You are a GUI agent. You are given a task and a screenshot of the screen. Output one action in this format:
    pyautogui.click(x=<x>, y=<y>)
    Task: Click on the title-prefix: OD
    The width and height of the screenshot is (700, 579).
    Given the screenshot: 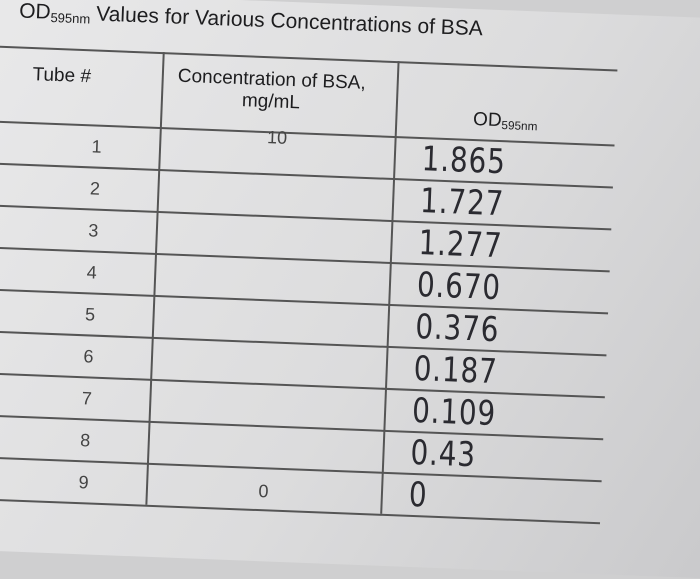 What is the action you would take?
    pyautogui.click(x=35, y=12)
    